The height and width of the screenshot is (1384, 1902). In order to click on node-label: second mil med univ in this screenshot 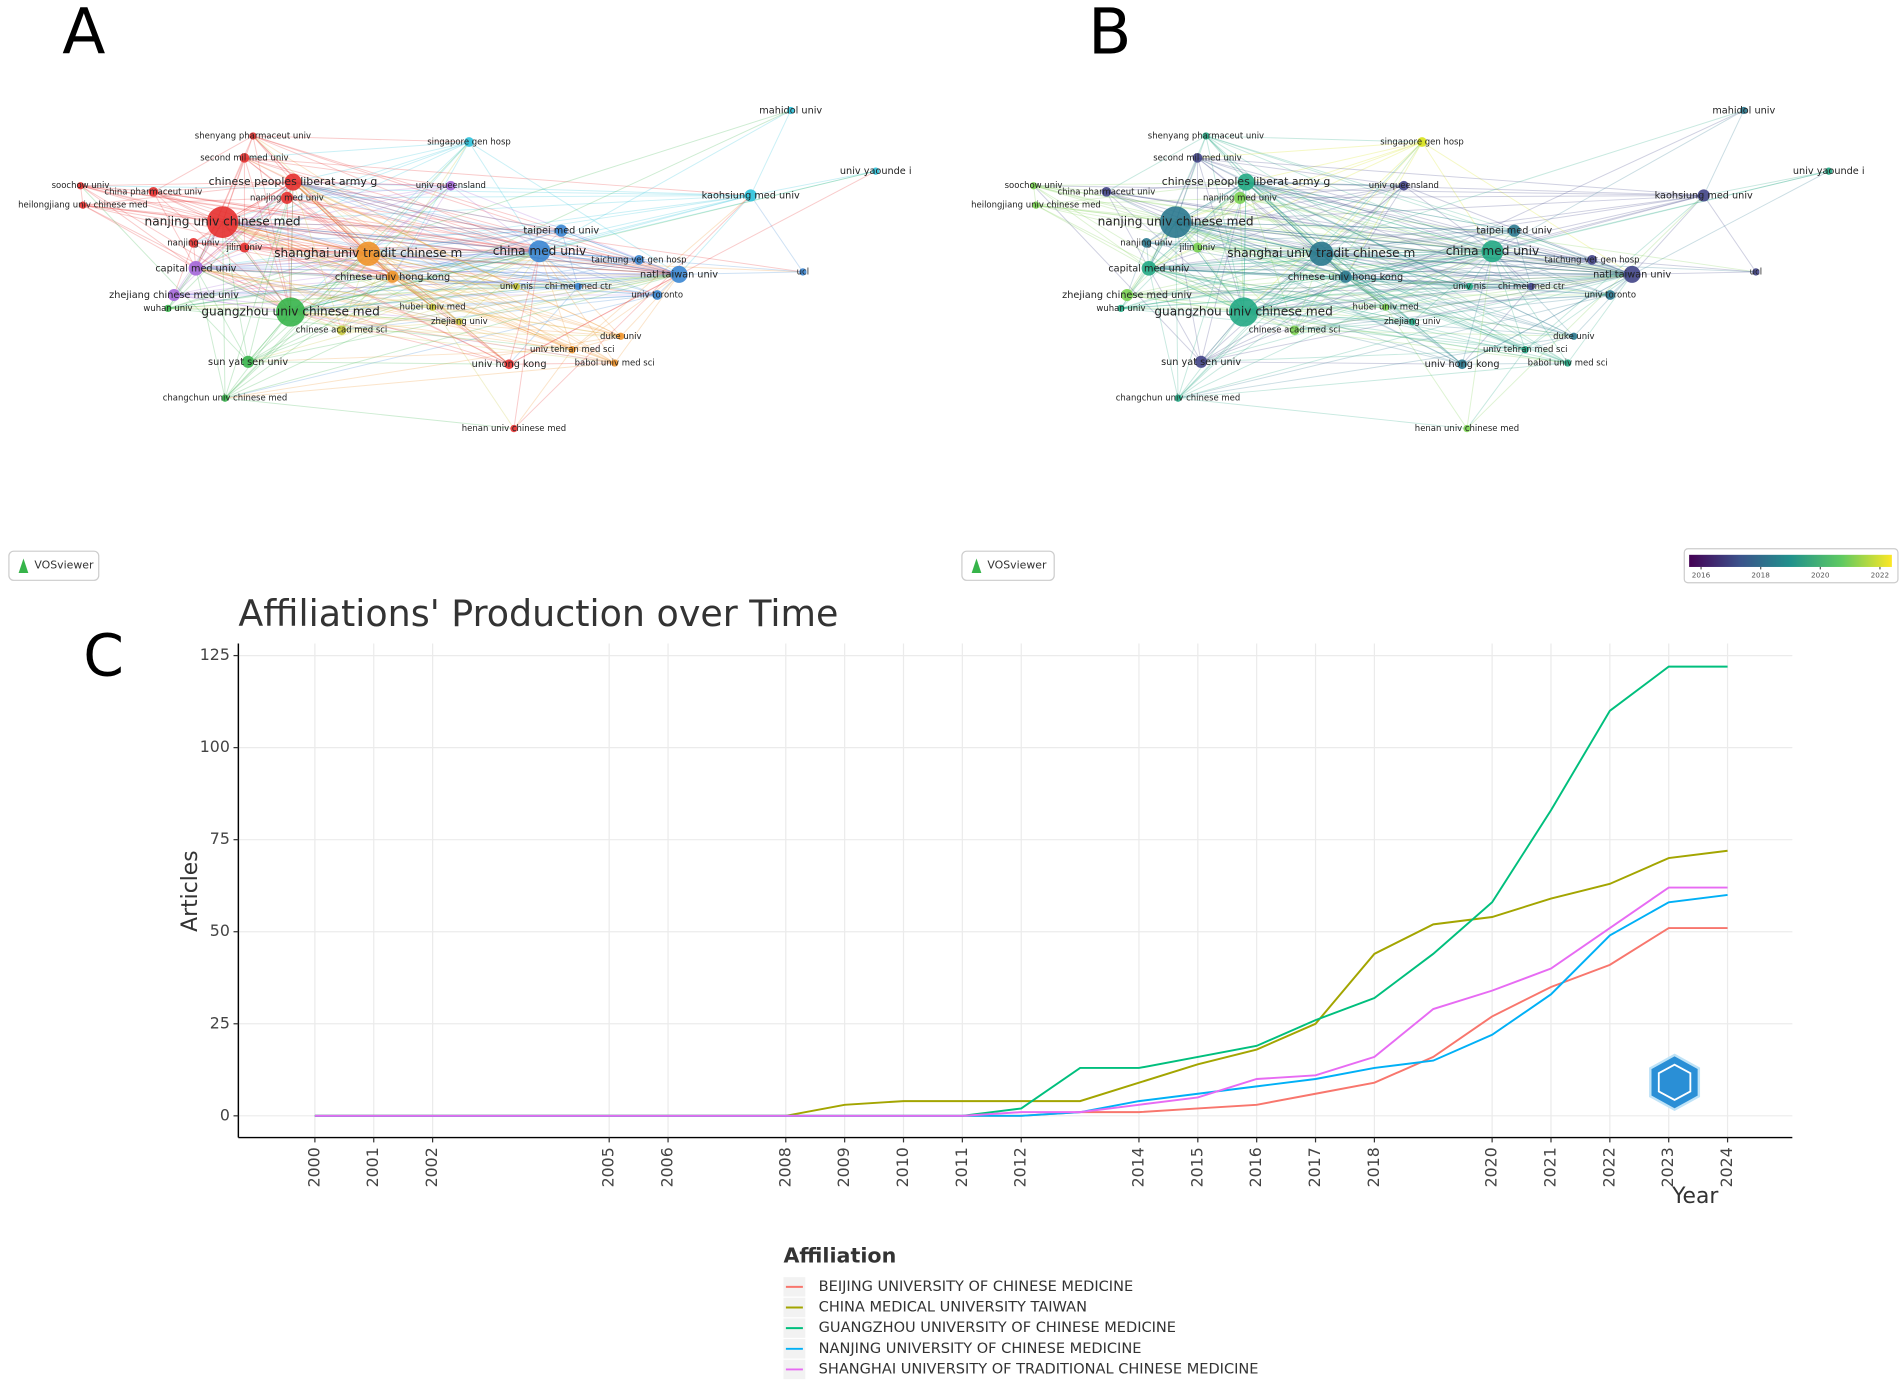, I will do `click(244, 158)`.